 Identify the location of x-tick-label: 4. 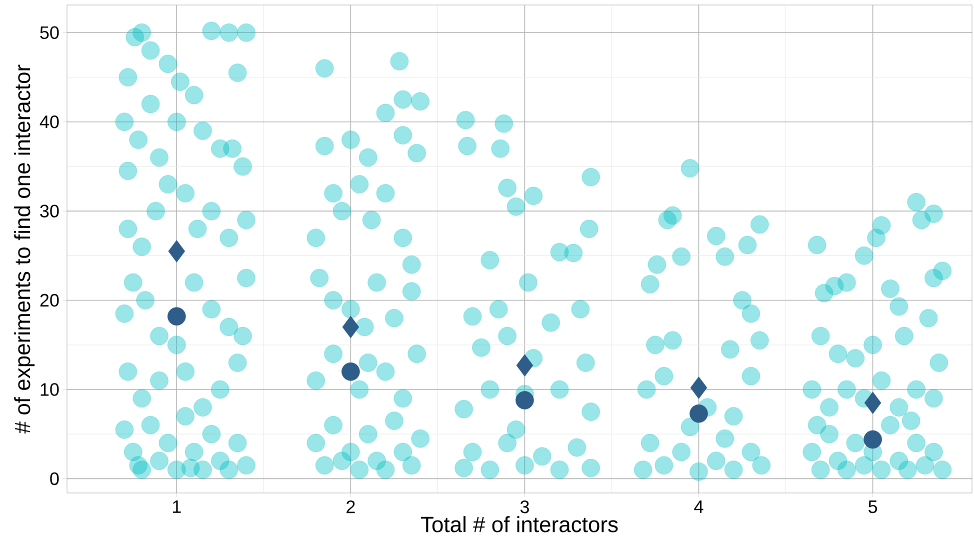
(699, 506).